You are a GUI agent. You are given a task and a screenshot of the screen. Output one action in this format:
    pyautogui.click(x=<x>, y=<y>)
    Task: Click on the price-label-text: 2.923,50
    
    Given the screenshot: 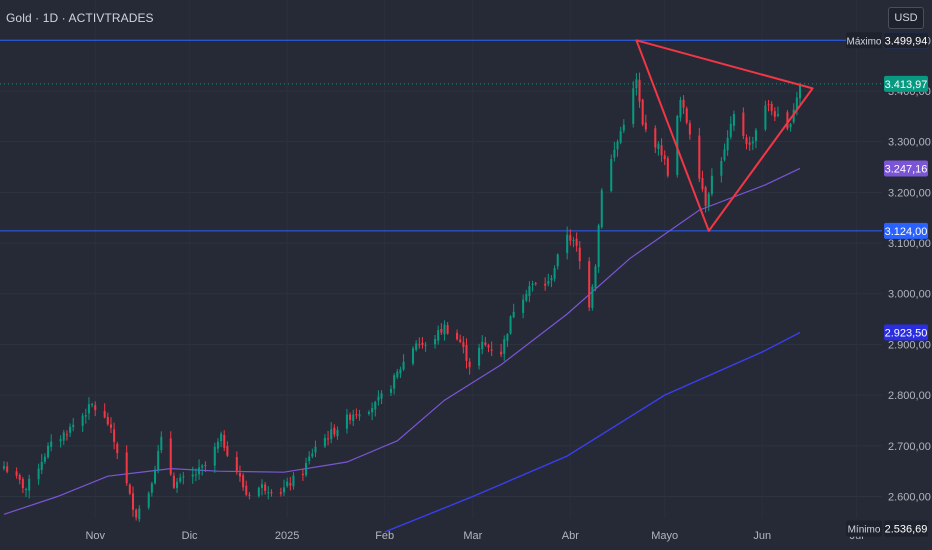 What is the action you would take?
    pyautogui.click(x=906, y=334)
    